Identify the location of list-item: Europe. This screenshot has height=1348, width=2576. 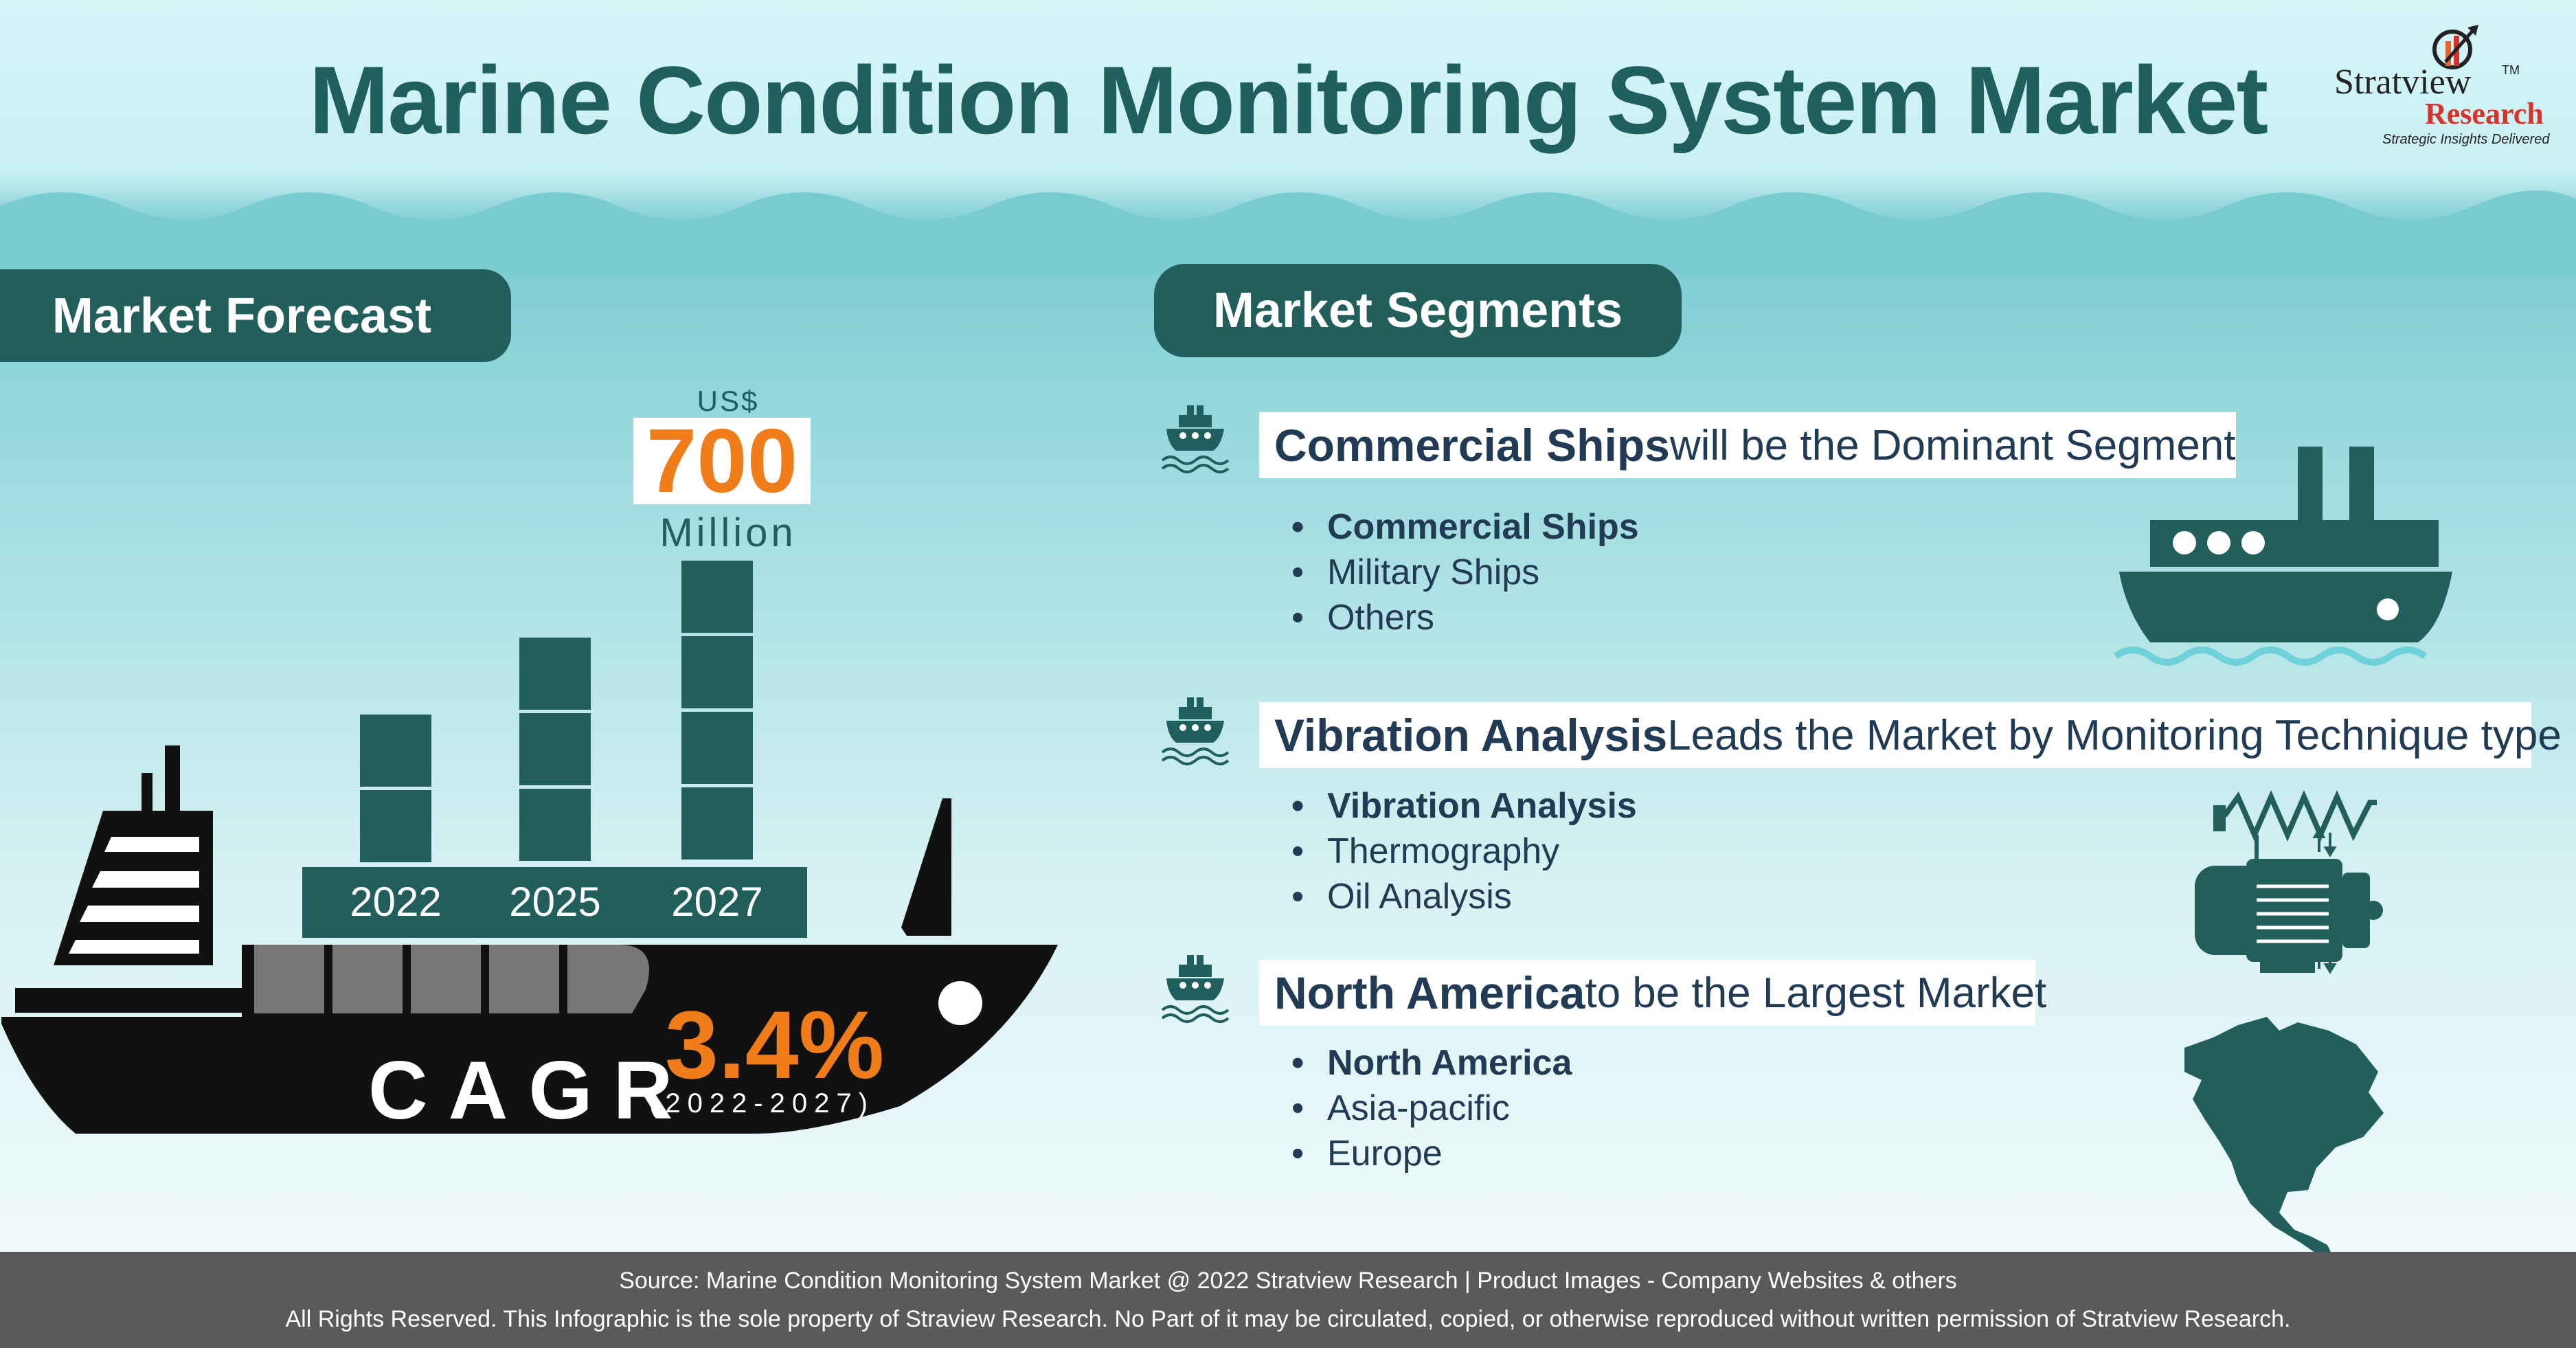
(1425, 1153).